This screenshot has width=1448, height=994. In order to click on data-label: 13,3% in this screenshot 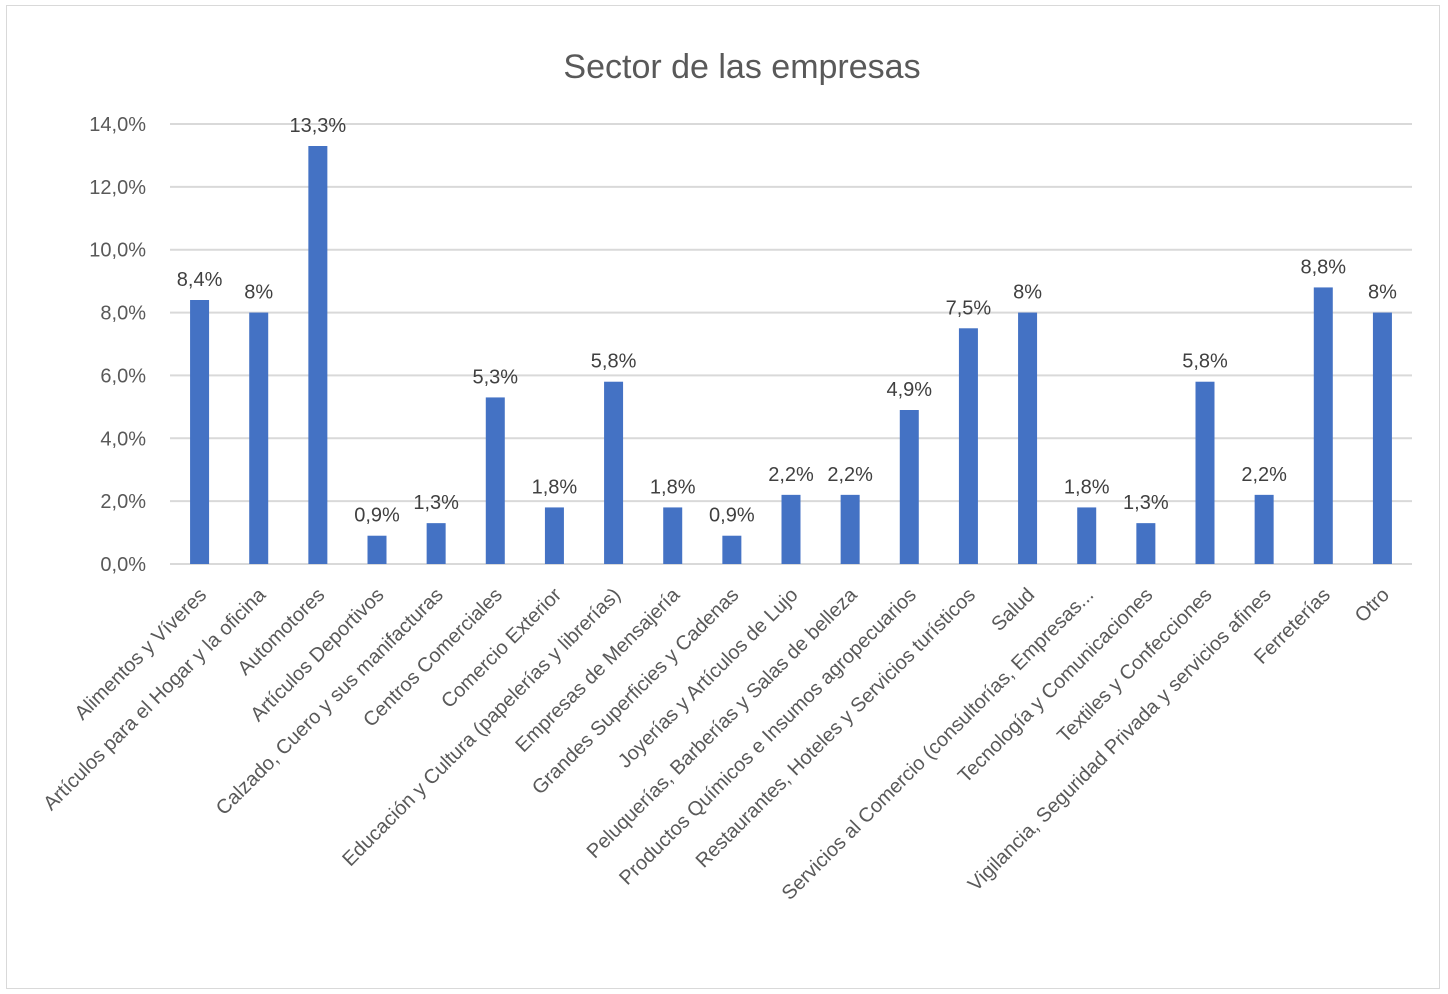, I will do `click(317, 126)`.